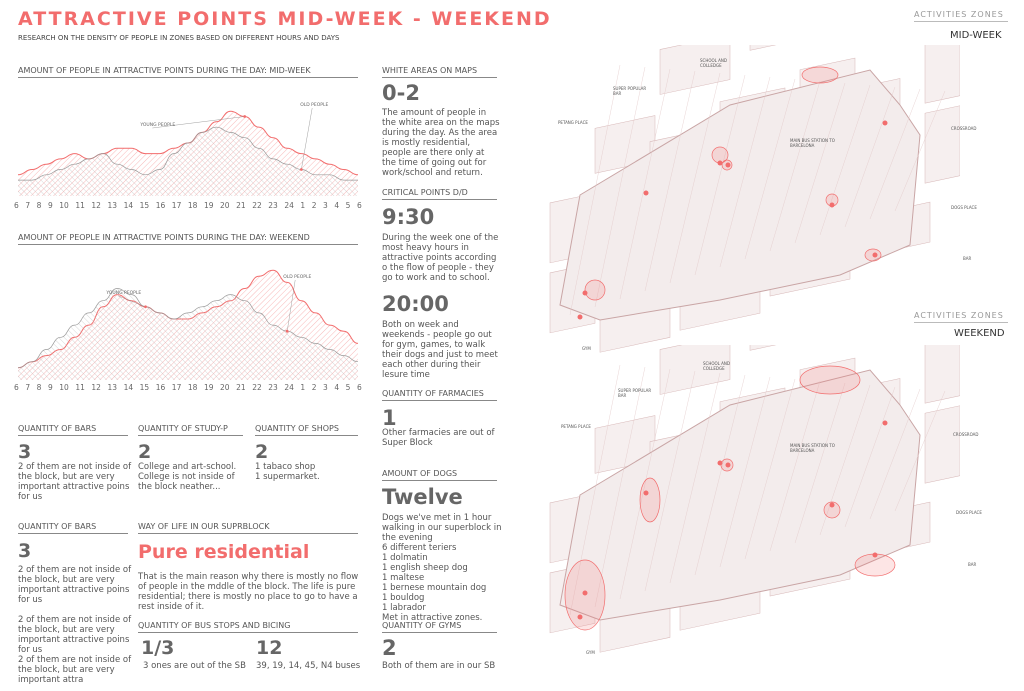  I want to click on map1-label-crossroad: CROSSROAD, so click(966, 434).